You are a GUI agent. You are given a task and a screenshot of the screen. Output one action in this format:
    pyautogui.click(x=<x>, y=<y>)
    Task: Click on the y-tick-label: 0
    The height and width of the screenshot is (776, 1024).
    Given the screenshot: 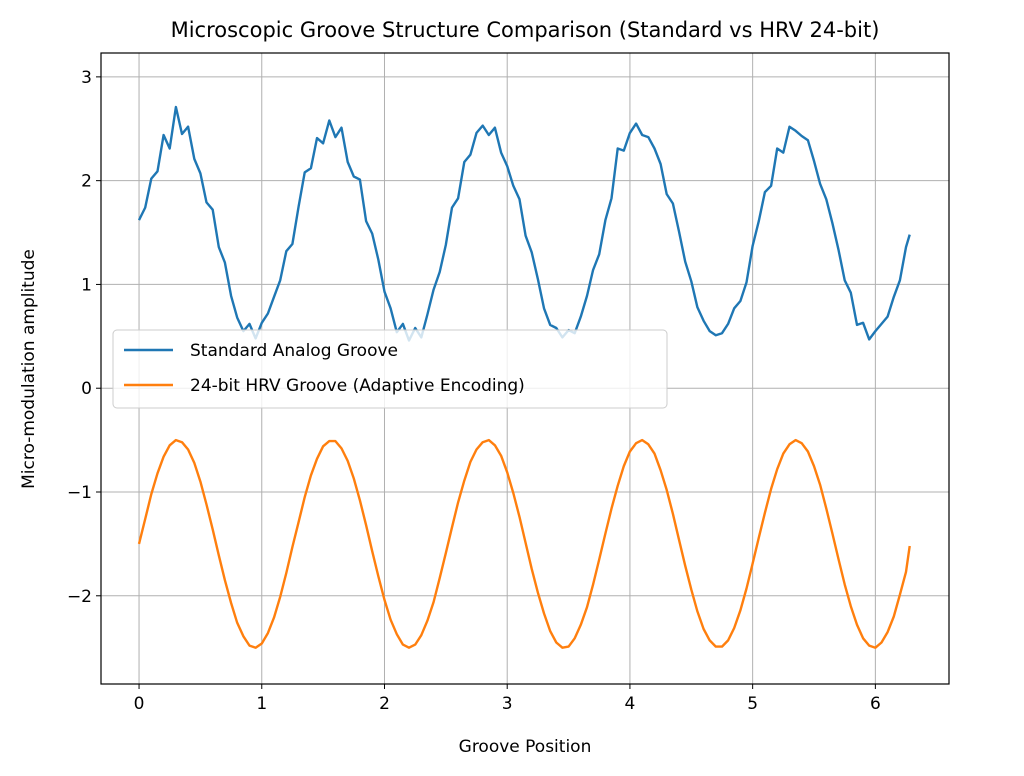 What is the action you would take?
    pyautogui.click(x=86, y=389)
    